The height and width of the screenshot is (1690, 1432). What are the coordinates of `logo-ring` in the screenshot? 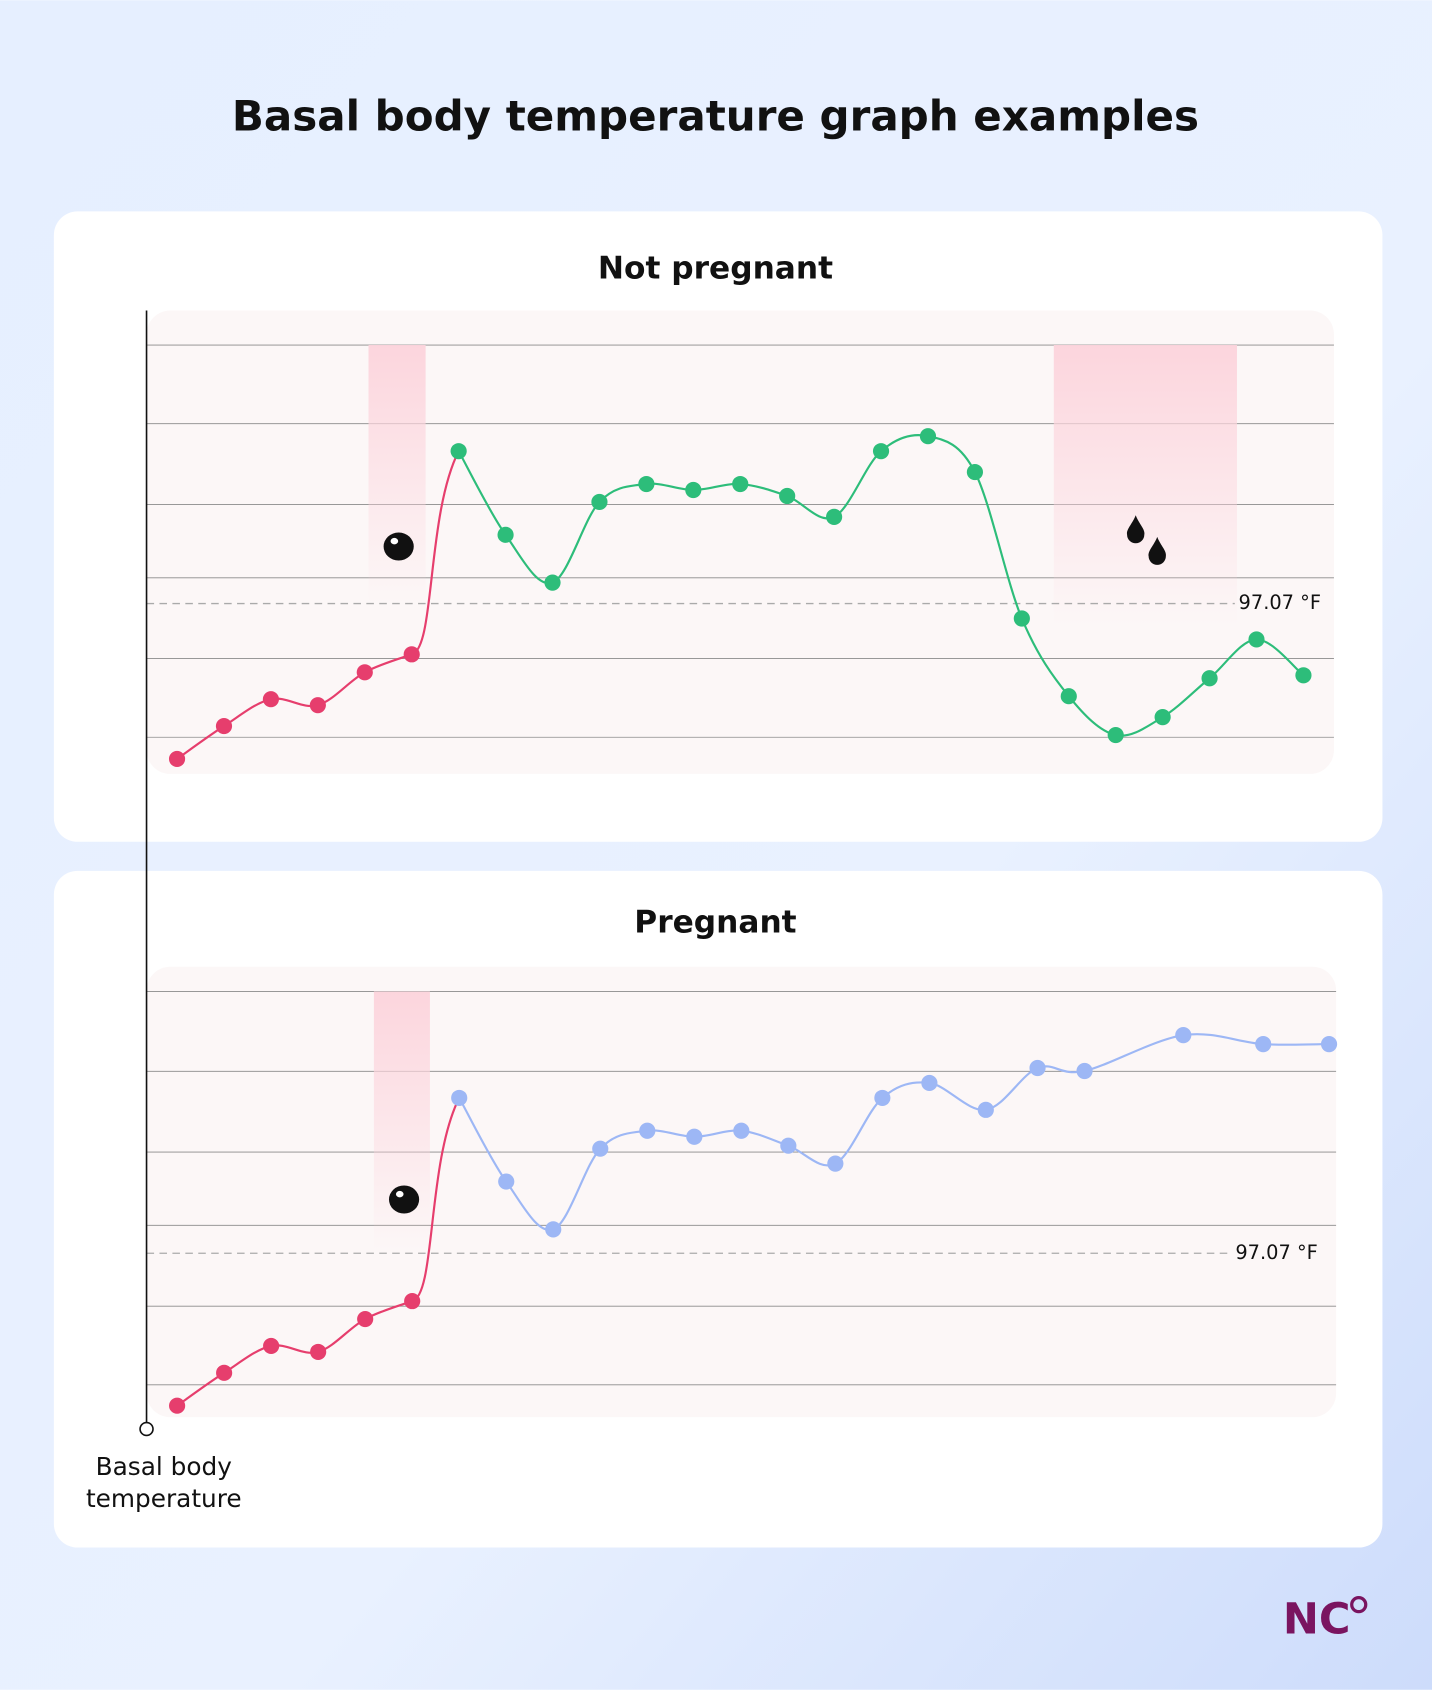 It's located at (1359, 1605).